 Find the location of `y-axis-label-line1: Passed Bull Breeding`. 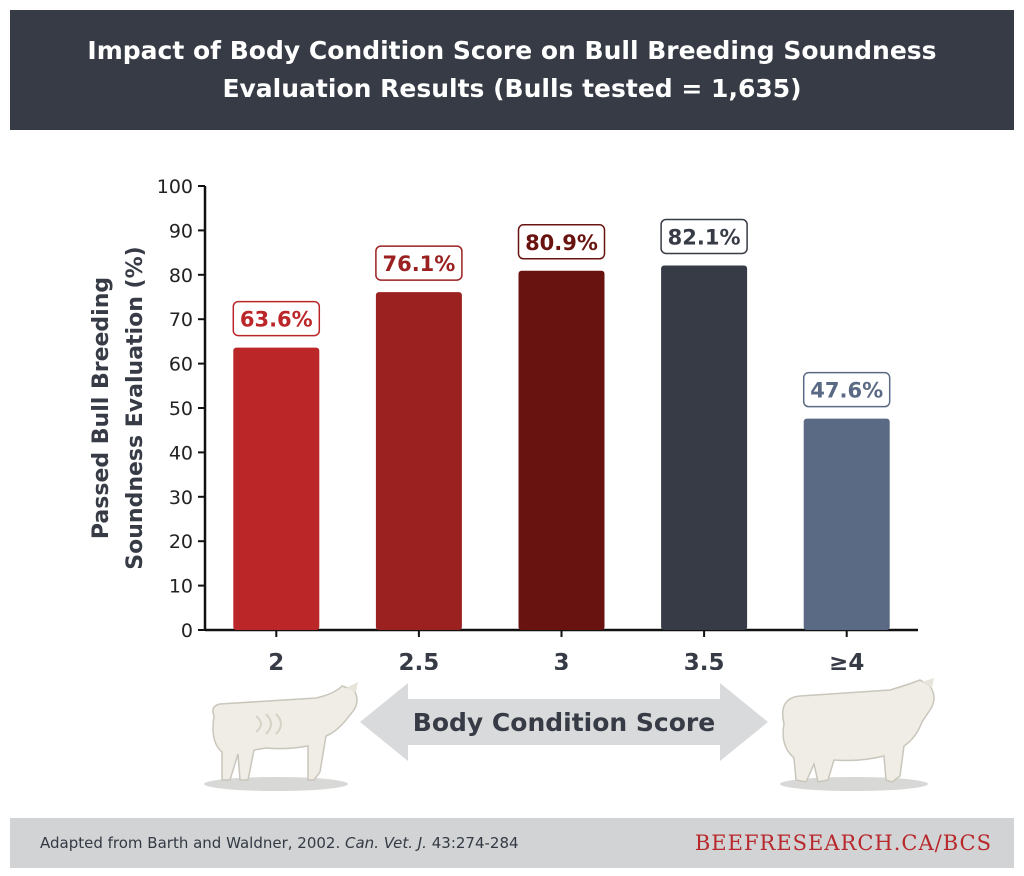

y-axis-label-line1: Passed Bull Breeding is located at coordinates (101, 408).